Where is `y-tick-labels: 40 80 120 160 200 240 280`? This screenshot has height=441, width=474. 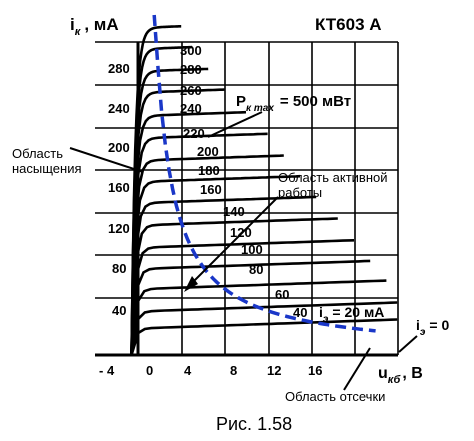
y-tick-labels: 40 80 120 160 200 240 280 is located at coordinates (119, 189).